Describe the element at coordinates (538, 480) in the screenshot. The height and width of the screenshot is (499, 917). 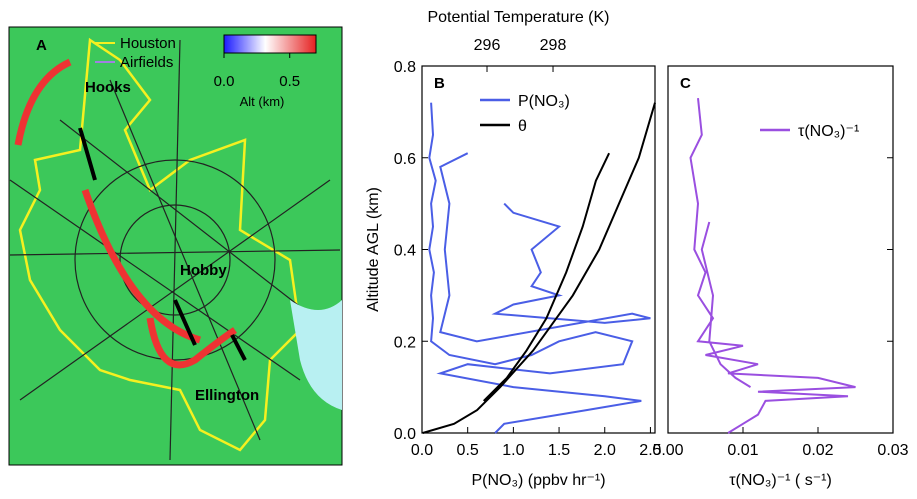
I see `x-axis-label: P(NO₃) (ppbv hr⁻¹)` at that location.